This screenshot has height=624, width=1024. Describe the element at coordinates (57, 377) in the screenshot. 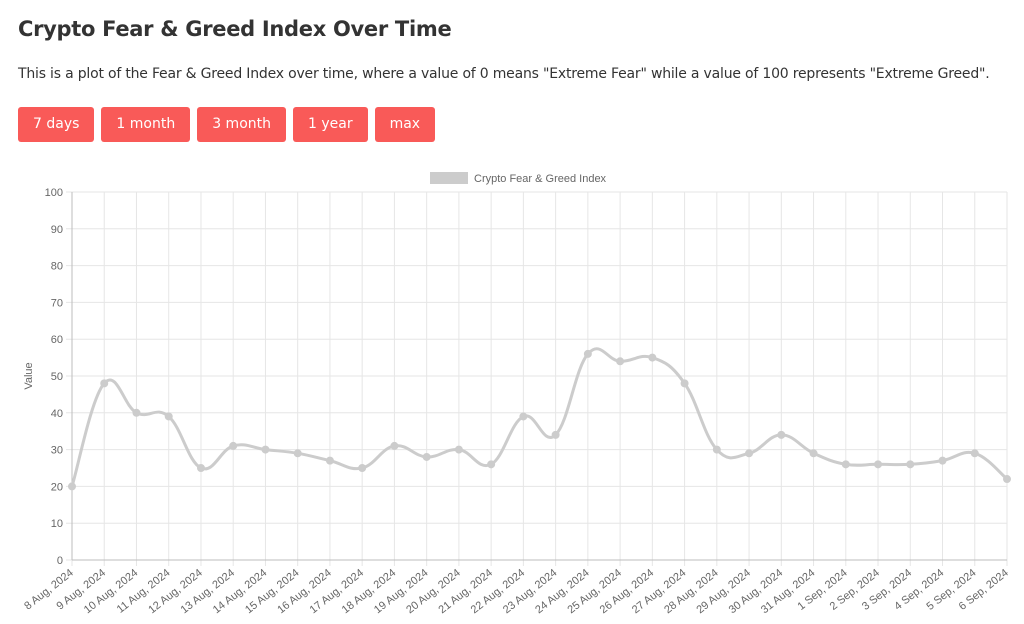

I see `y-tick-label: 50` at that location.